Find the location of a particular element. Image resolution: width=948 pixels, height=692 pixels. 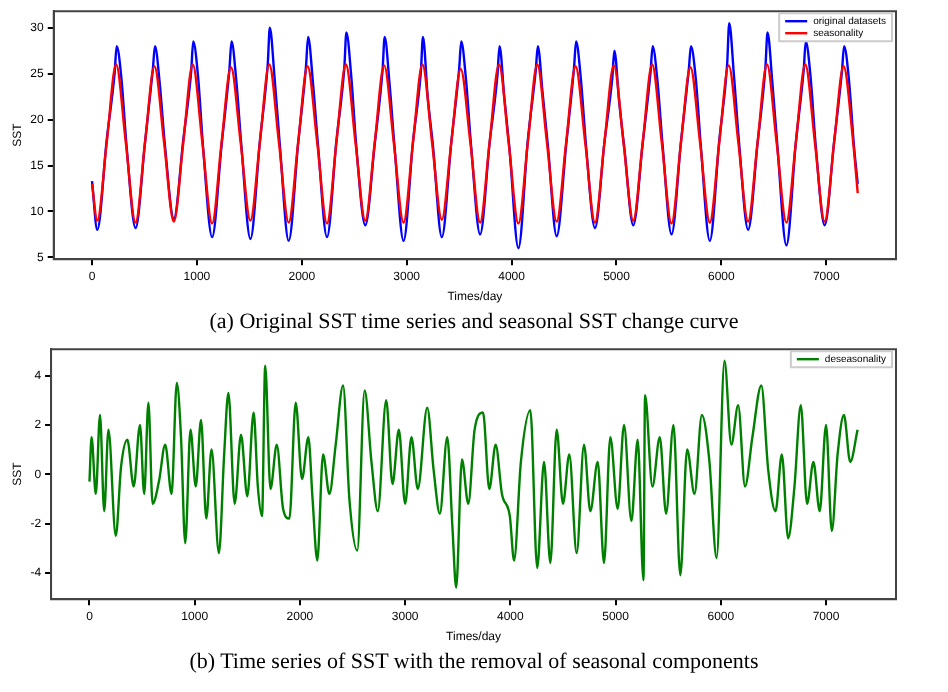

text: (b) Time series of SST with the removal of seasonal components is located at coordinates (474, 663).